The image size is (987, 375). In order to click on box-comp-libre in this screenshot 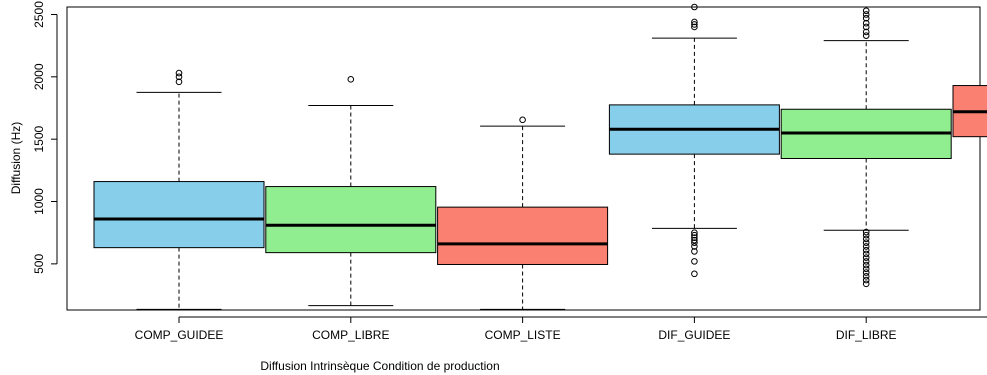, I will do `click(351, 191)`.